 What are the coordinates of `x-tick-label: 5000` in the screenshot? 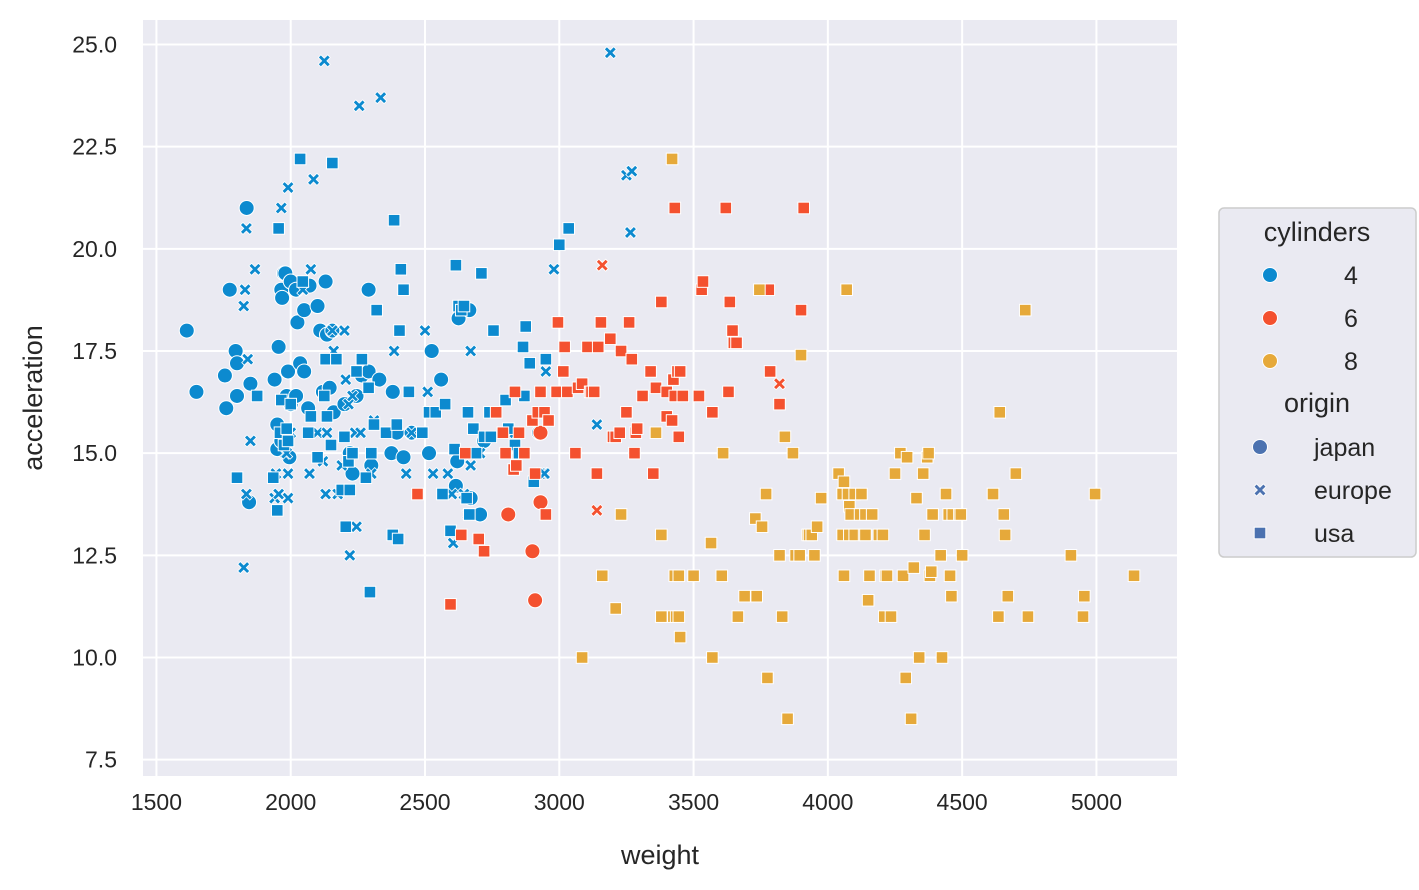 It's located at (1096, 802).